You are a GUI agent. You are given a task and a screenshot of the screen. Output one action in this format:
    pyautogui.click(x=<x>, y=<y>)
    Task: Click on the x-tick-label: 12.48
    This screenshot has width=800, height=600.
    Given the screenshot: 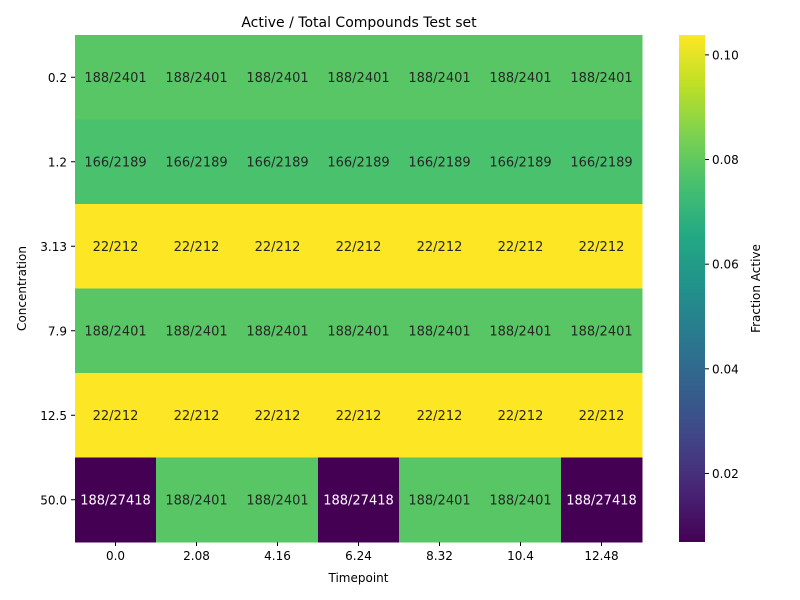 What is the action you would take?
    pyautogui.click(x=601, y=556)
    